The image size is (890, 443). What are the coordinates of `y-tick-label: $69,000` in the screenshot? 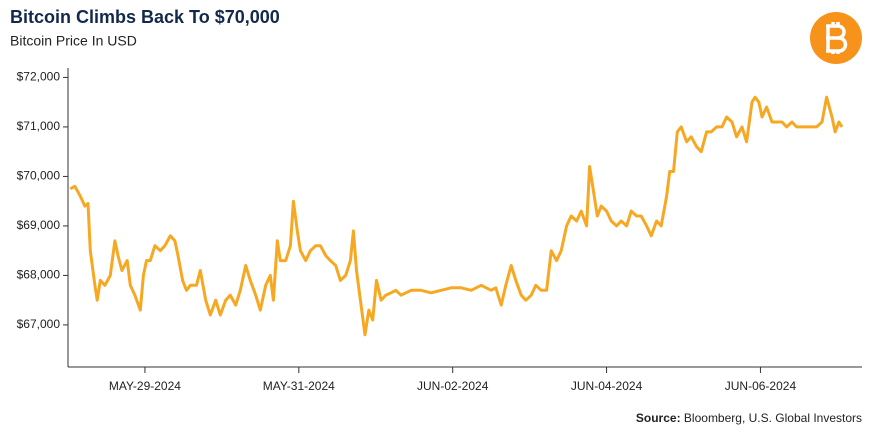 It's located at (39, 225).